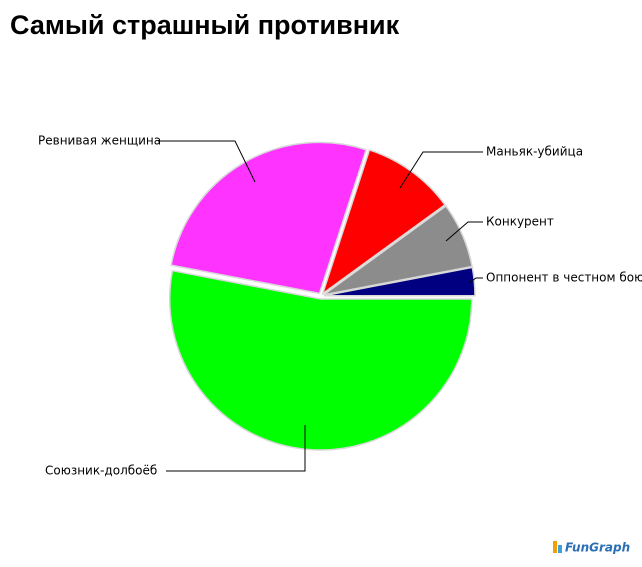  I want to click on watermark: FunGraph, so click(597, 548).